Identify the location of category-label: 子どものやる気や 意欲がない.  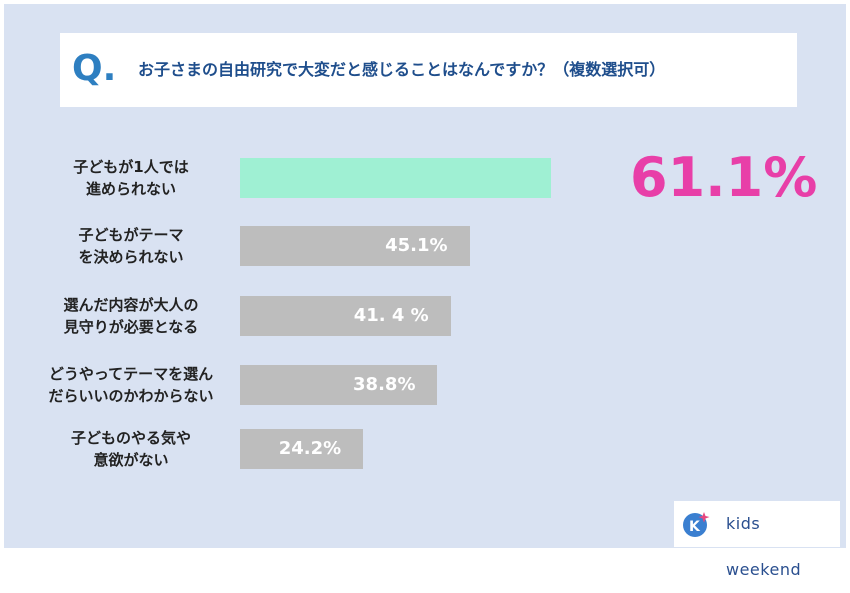
(131, 449).